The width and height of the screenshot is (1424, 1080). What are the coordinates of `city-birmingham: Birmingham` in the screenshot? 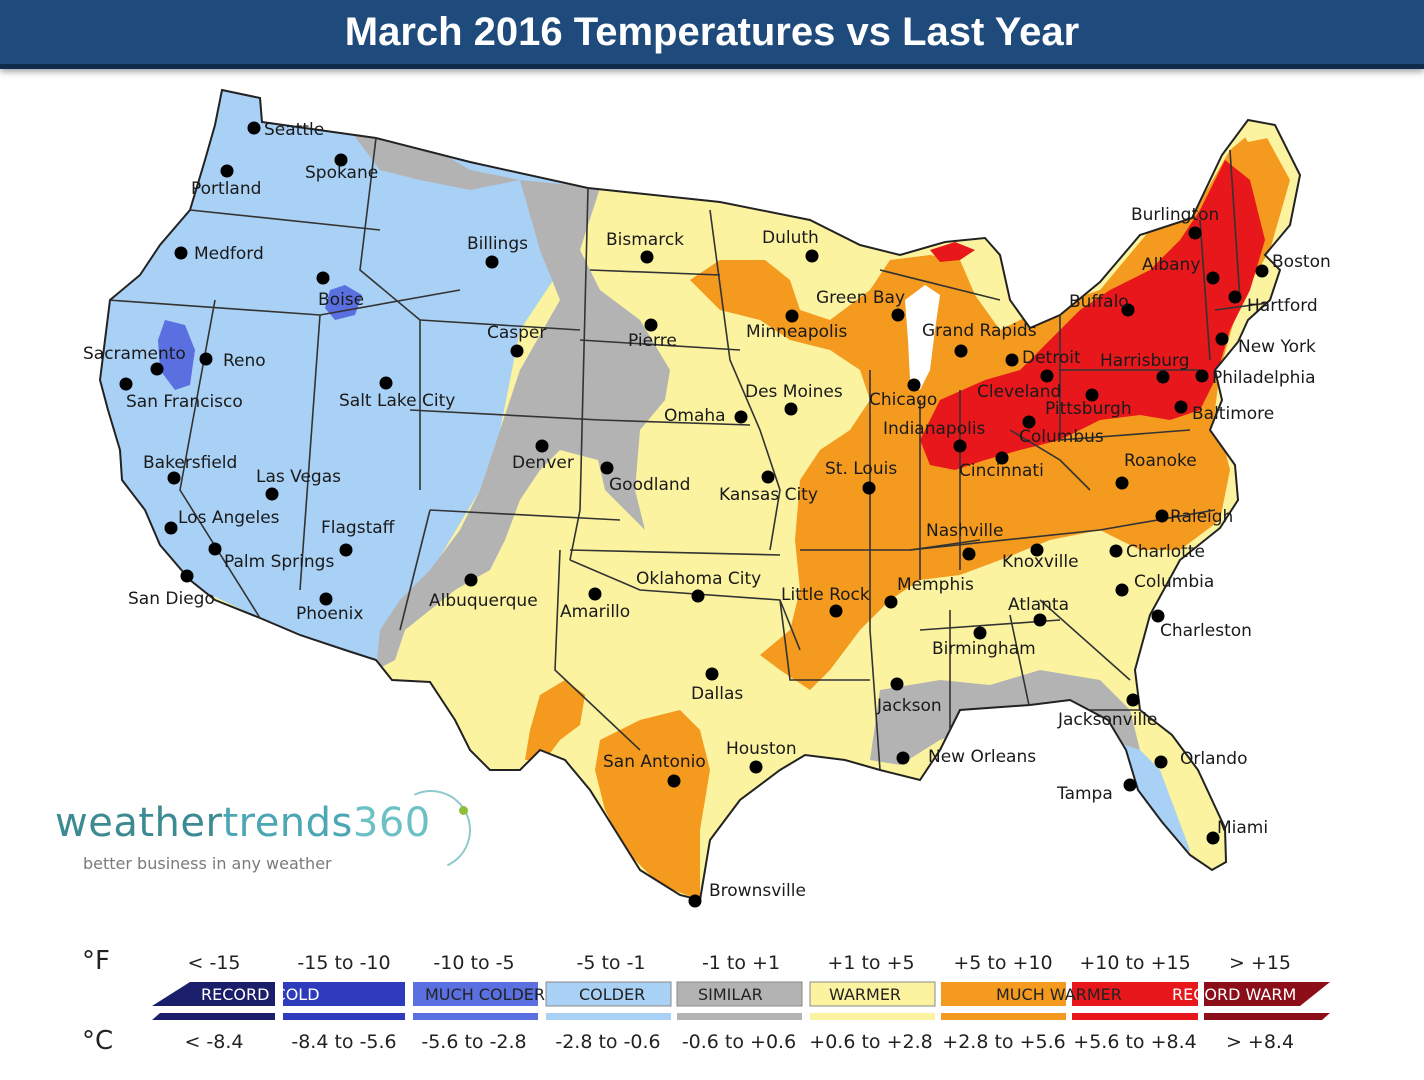 It's located at (984, 642).